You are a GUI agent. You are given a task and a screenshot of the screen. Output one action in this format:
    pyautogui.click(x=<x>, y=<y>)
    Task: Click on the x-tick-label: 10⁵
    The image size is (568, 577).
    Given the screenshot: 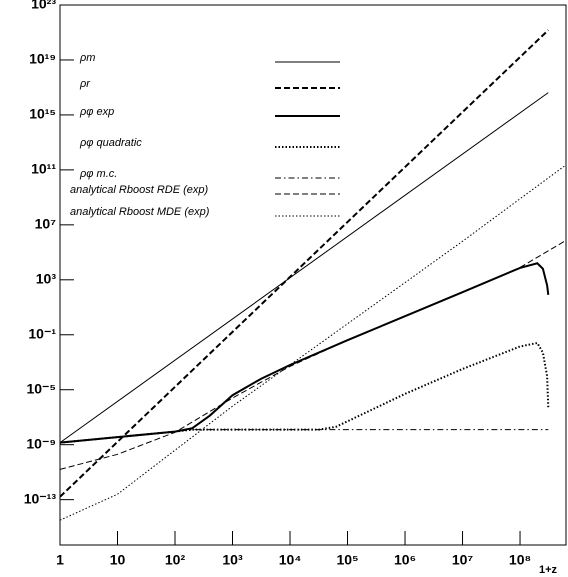 What is the action you would take?
    pyautogui.click(x=347, y=560)
    